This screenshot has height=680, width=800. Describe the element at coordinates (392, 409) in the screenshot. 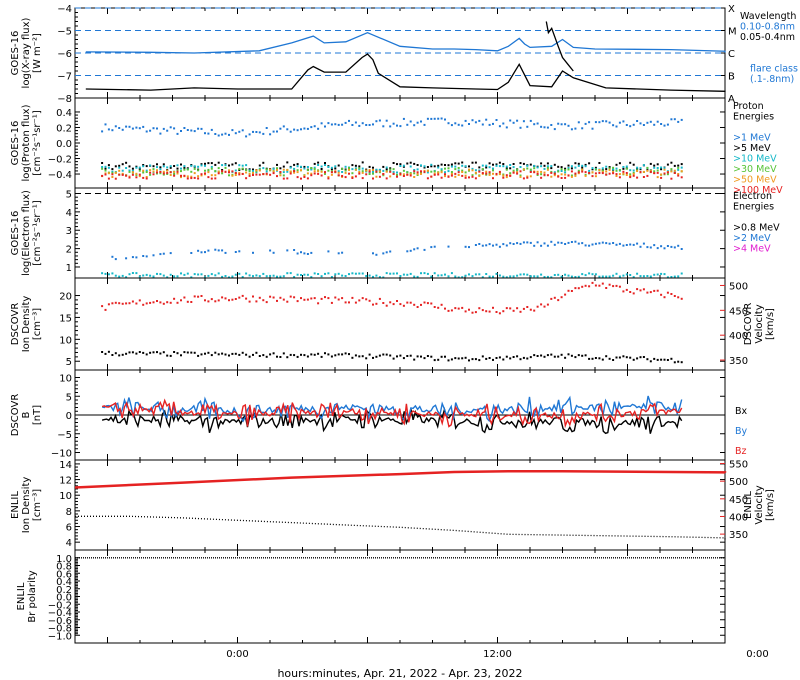

I see `series-line-by` at that location.